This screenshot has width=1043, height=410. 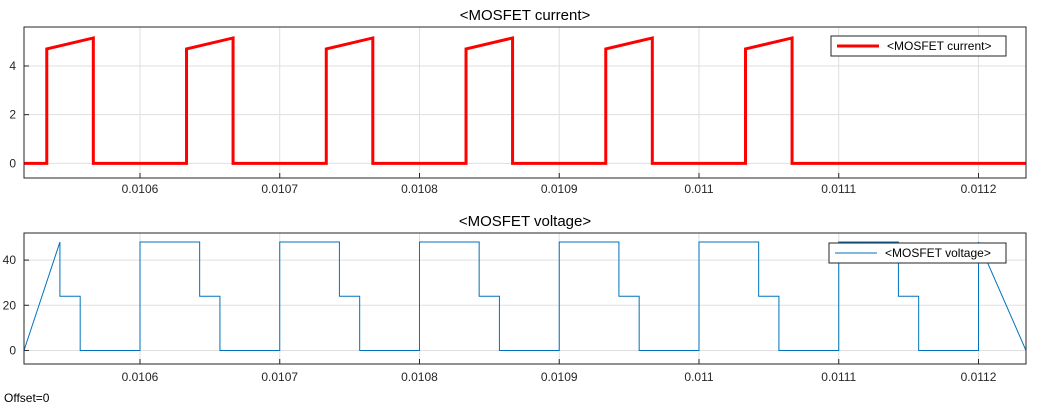 What do you see at coordinates (939, 46) in the screenshot?
I see `legend-label: <MOSFET current>` at bounding box center [939, 46].